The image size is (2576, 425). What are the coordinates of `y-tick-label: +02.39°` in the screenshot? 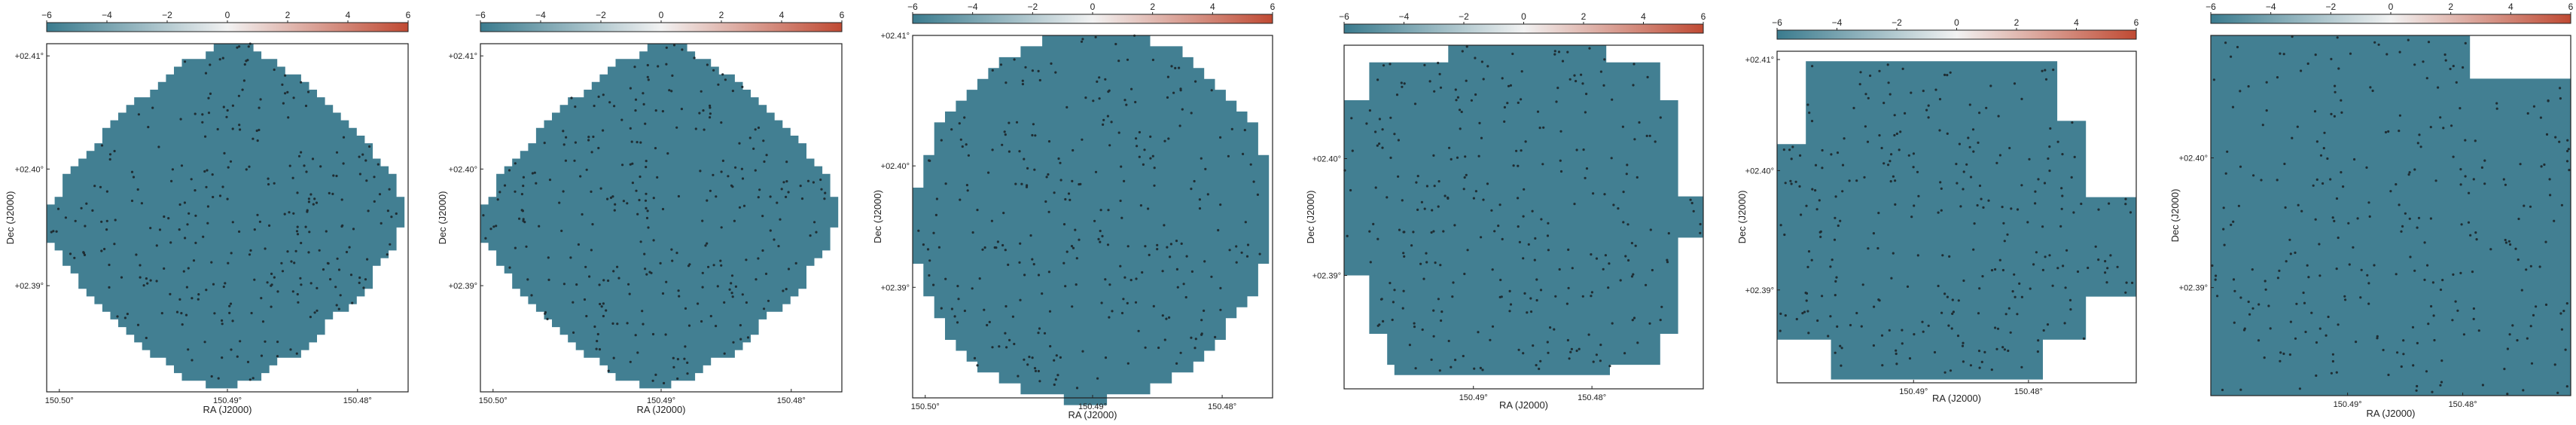 It's located at (895, 287).